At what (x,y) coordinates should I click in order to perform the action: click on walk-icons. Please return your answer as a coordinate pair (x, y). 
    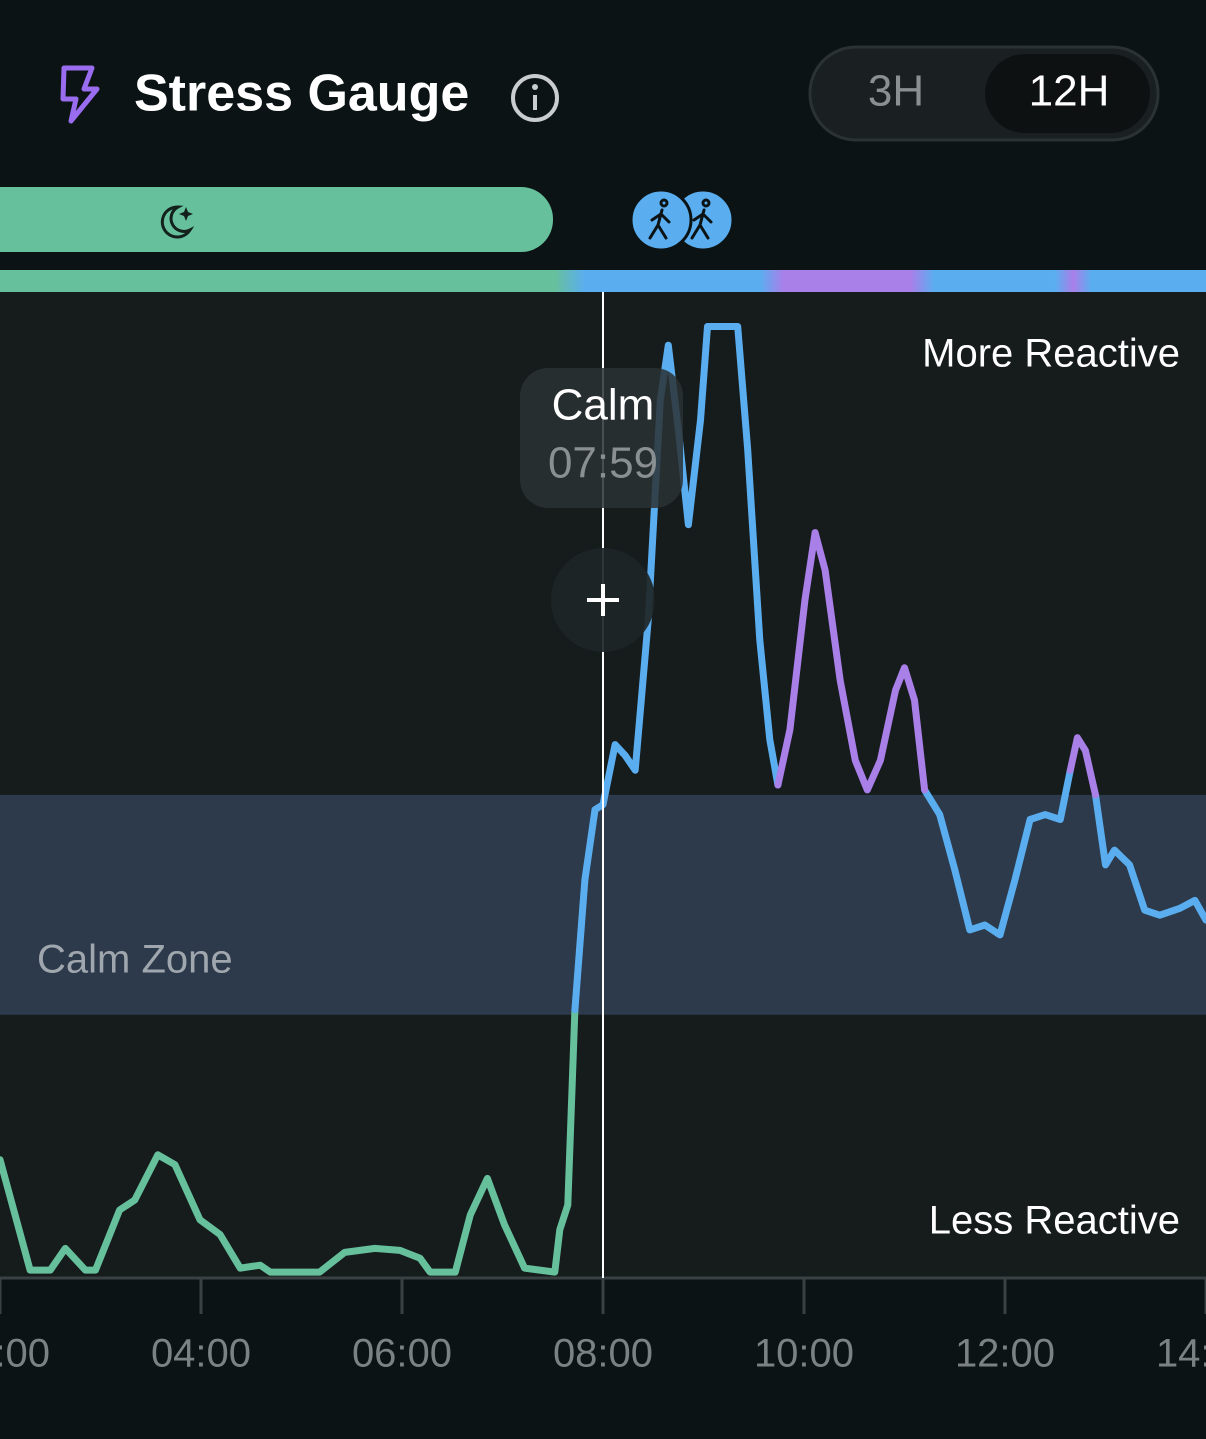
    Looking at the image, I should click on (682, 220).